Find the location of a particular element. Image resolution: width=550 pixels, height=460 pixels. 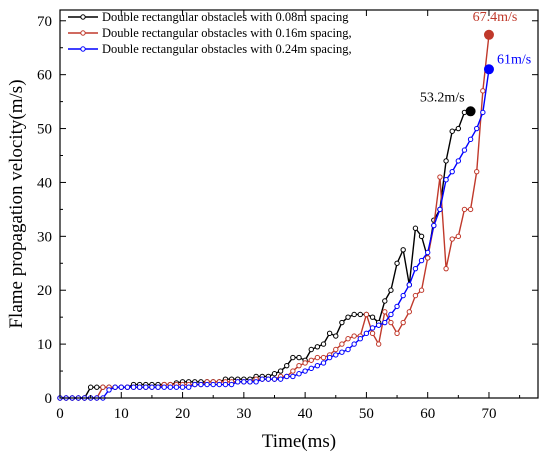

x-tick-label: 50 is located at coordinates (366, 414).